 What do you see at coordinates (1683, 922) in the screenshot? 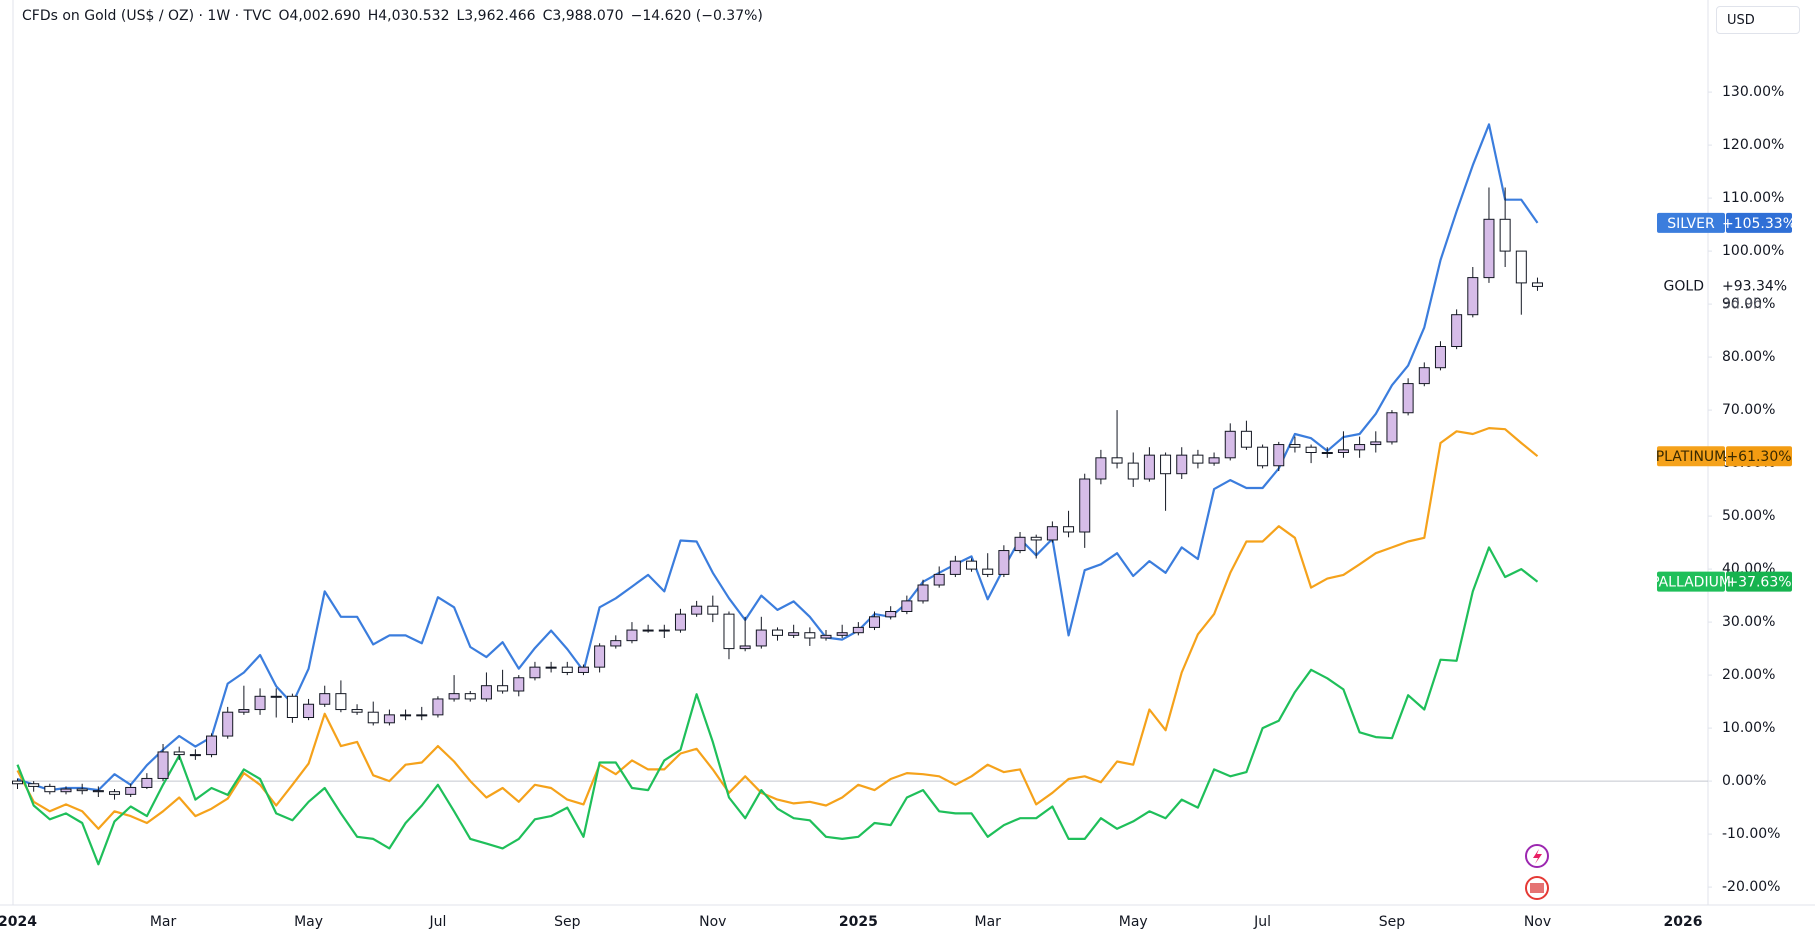
I see `x-tick-label: 2026` at bounding box center [1683, 922].